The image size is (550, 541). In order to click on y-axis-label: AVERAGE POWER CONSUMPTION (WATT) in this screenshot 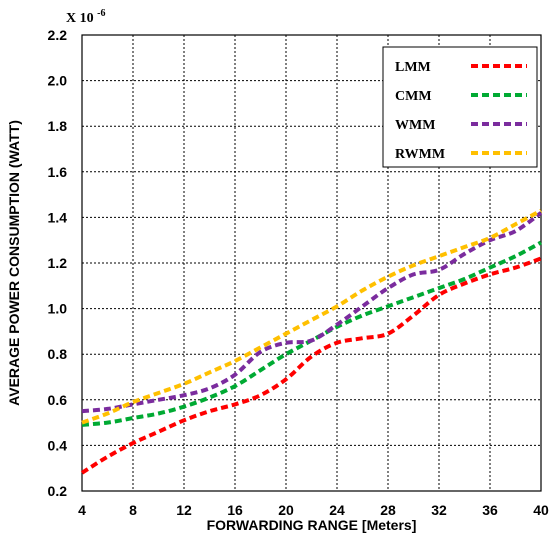, I will do `click(14, 263)`.